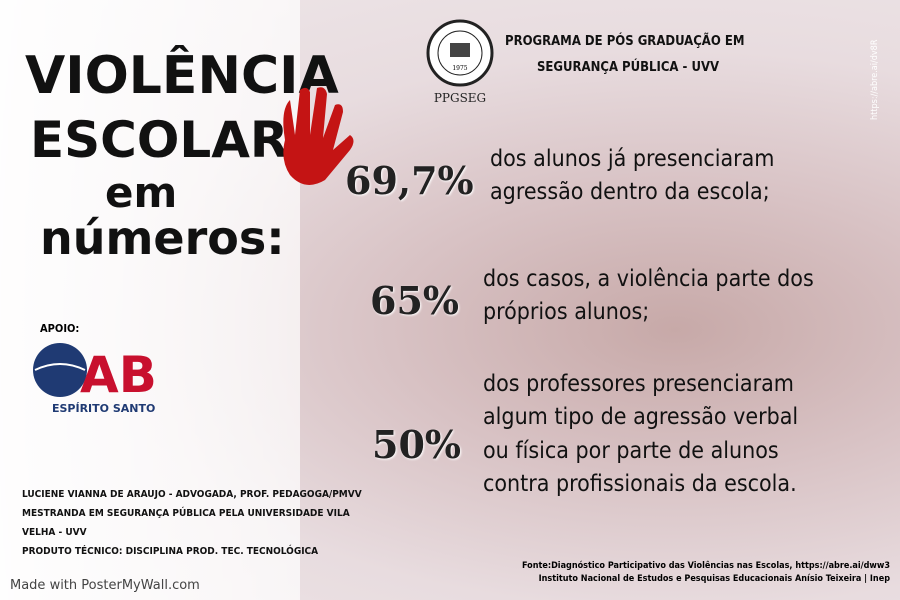 This screenshot has width=900, height=600. What do you see at coordinates (640, 484) in the screenshot?
I see `text-line: contra profissionais da escola.` at bounding box center [640, 484].